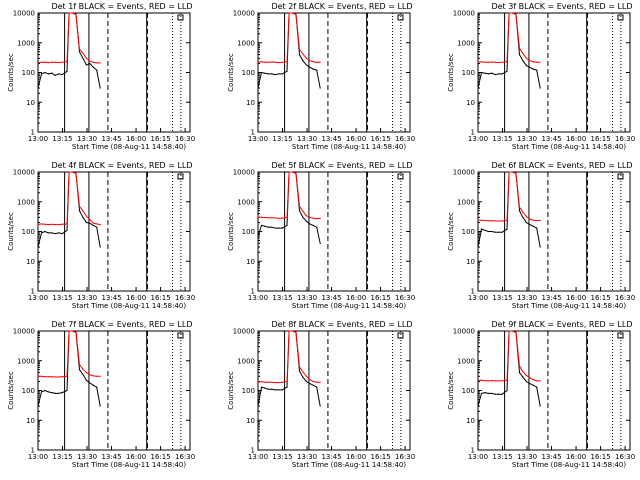 The image size is (640, 480). I want to click on x-tick-label: 13:45, so click(551, 457).